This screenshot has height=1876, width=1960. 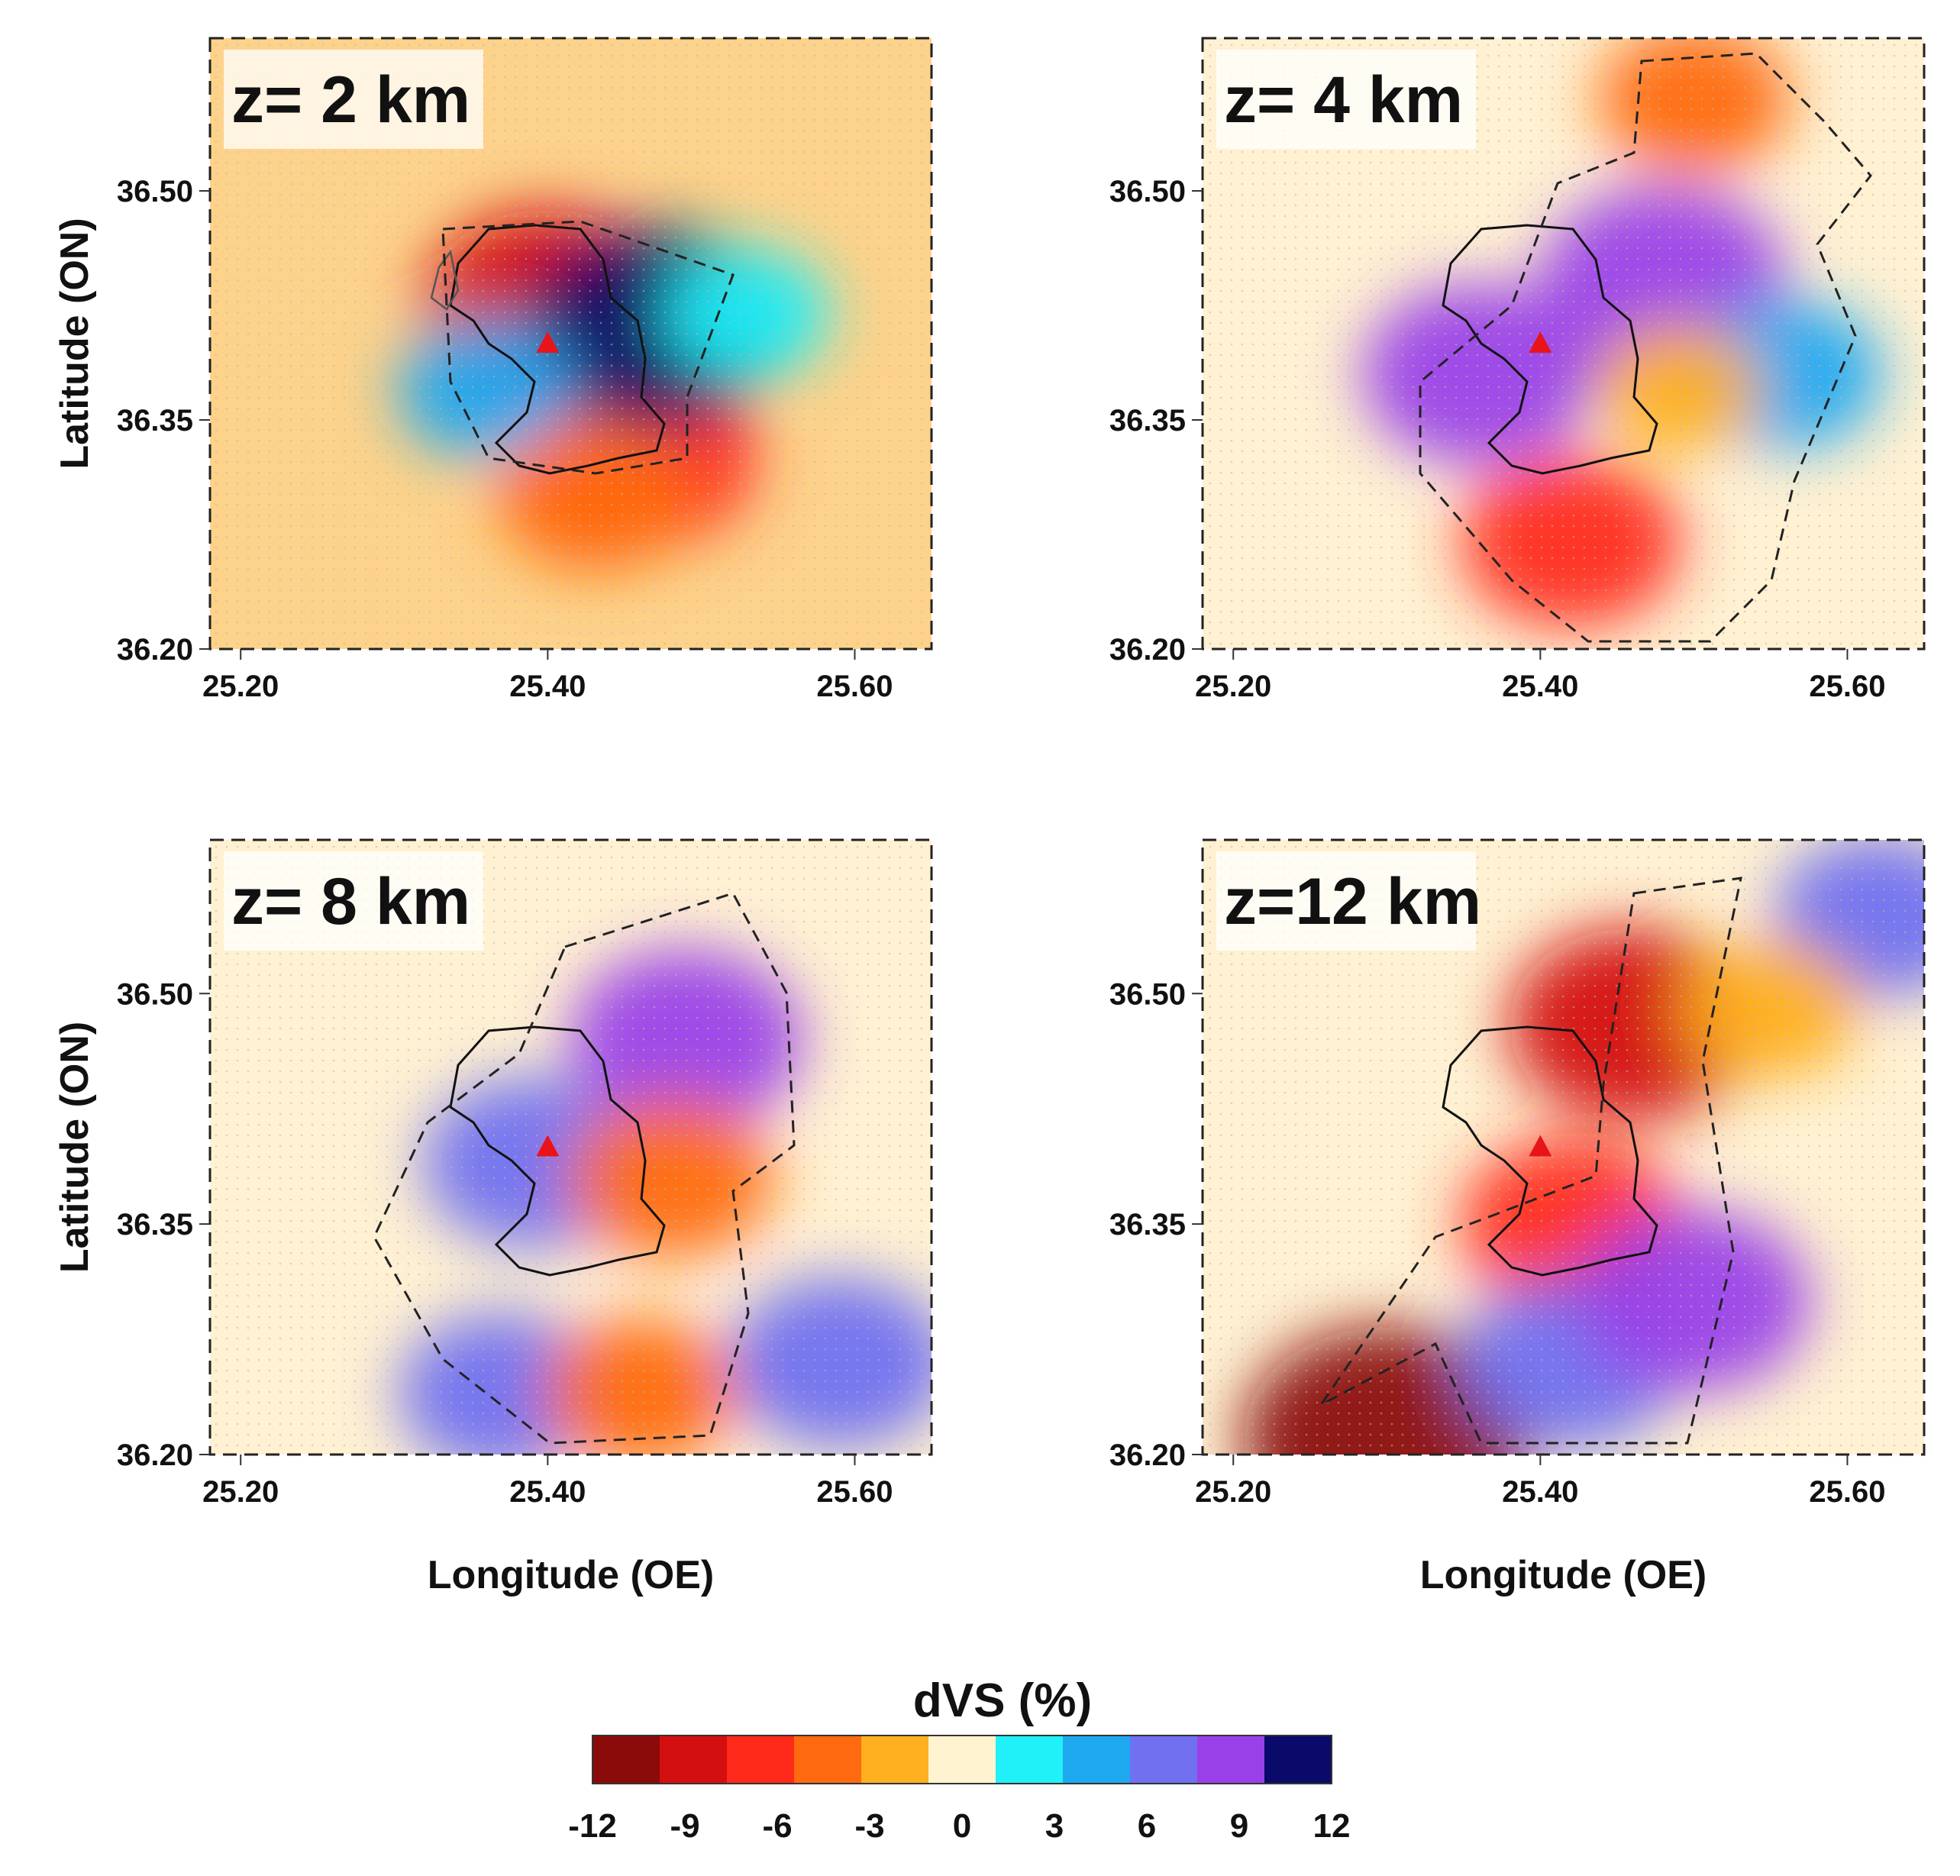 I want to click on thirasia-coastline, so click(x=445, y=280).